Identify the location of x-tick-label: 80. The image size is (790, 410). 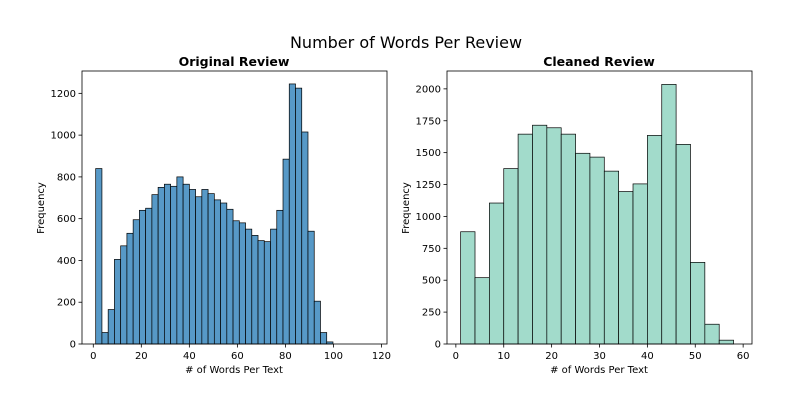
(285, 356).